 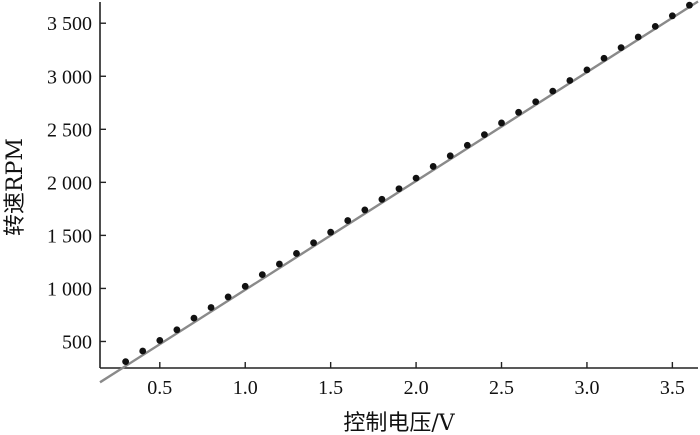 I want to click on y-axis-title: 转速RPM, so click(x=15, y=187).